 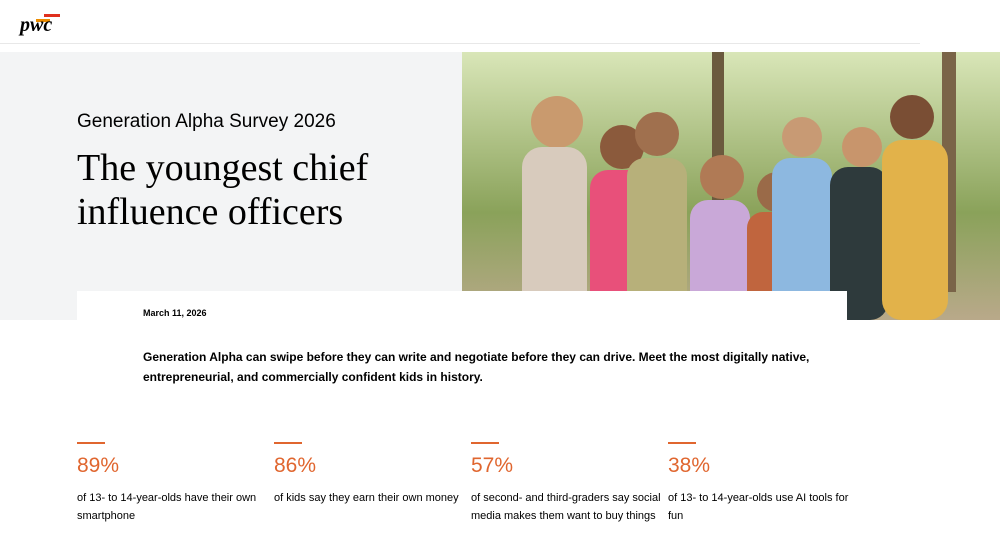 What do you see at coordinates (223, 168) in the screenshot?
I see `title: The youngest chief` at bounding box center [223, 168].